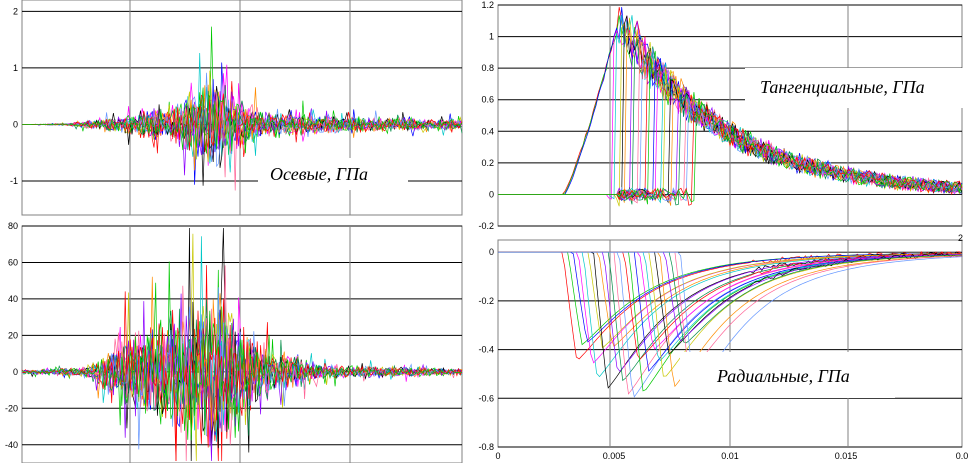 The height and width of the screenshot is (463, 968). Describe the element at coordinates (487, 5) in the screenshot. I see `tangential-ytick-label: 1.2` at that location.